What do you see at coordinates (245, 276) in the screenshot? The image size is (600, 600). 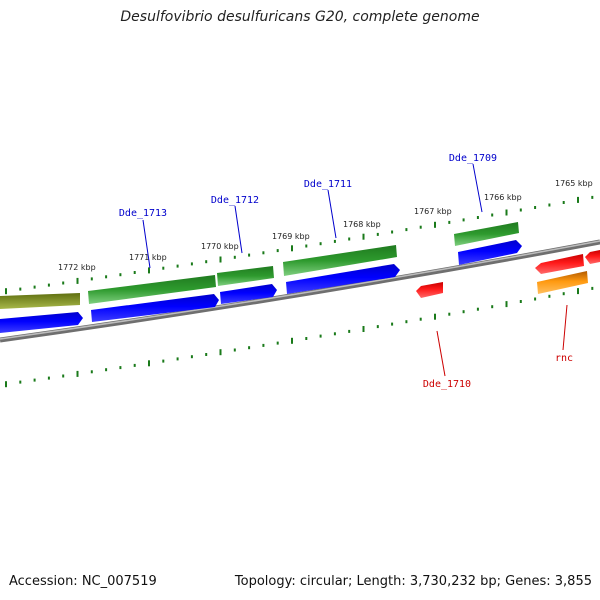 I see `gene-feature-dde1712` at bounding box center [245, 276].